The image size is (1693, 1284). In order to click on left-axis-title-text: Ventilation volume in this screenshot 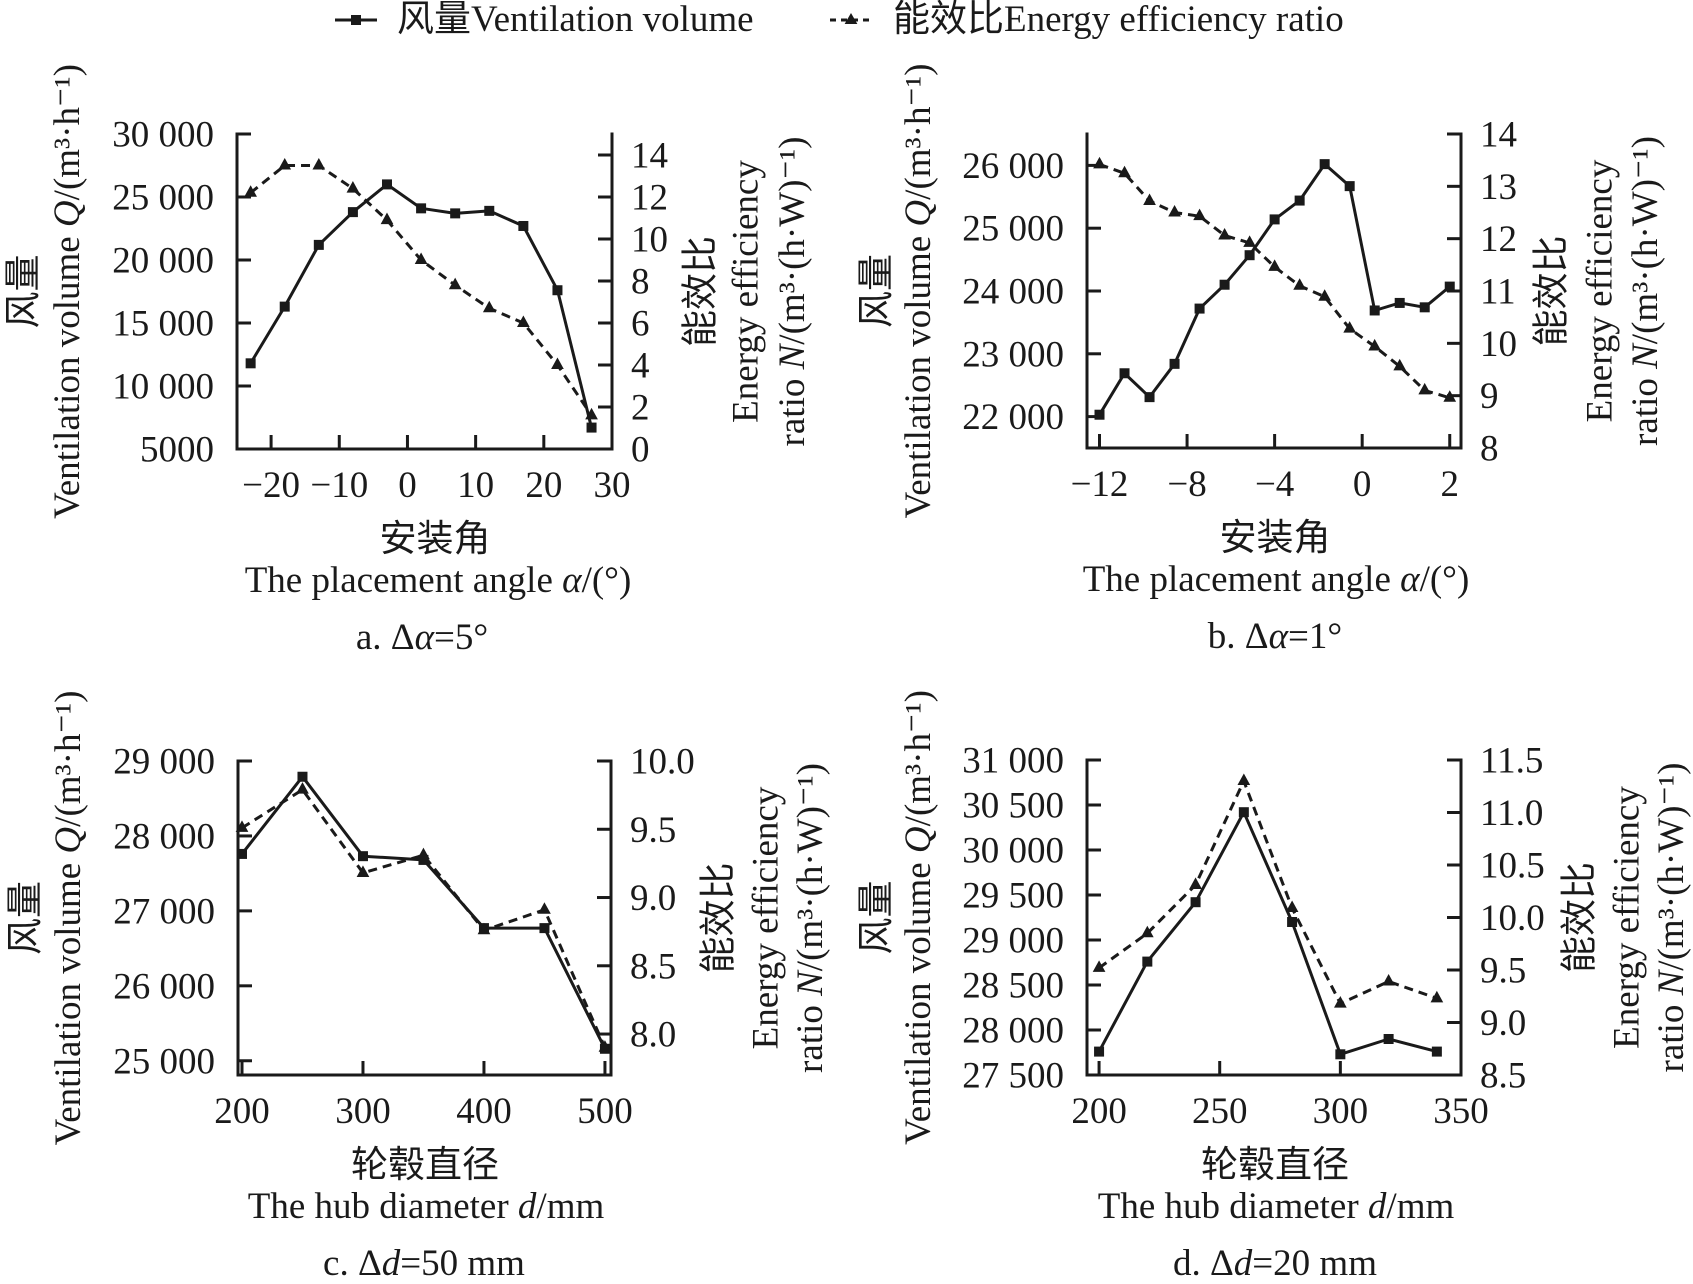, I will do `click(68, 1000)`.